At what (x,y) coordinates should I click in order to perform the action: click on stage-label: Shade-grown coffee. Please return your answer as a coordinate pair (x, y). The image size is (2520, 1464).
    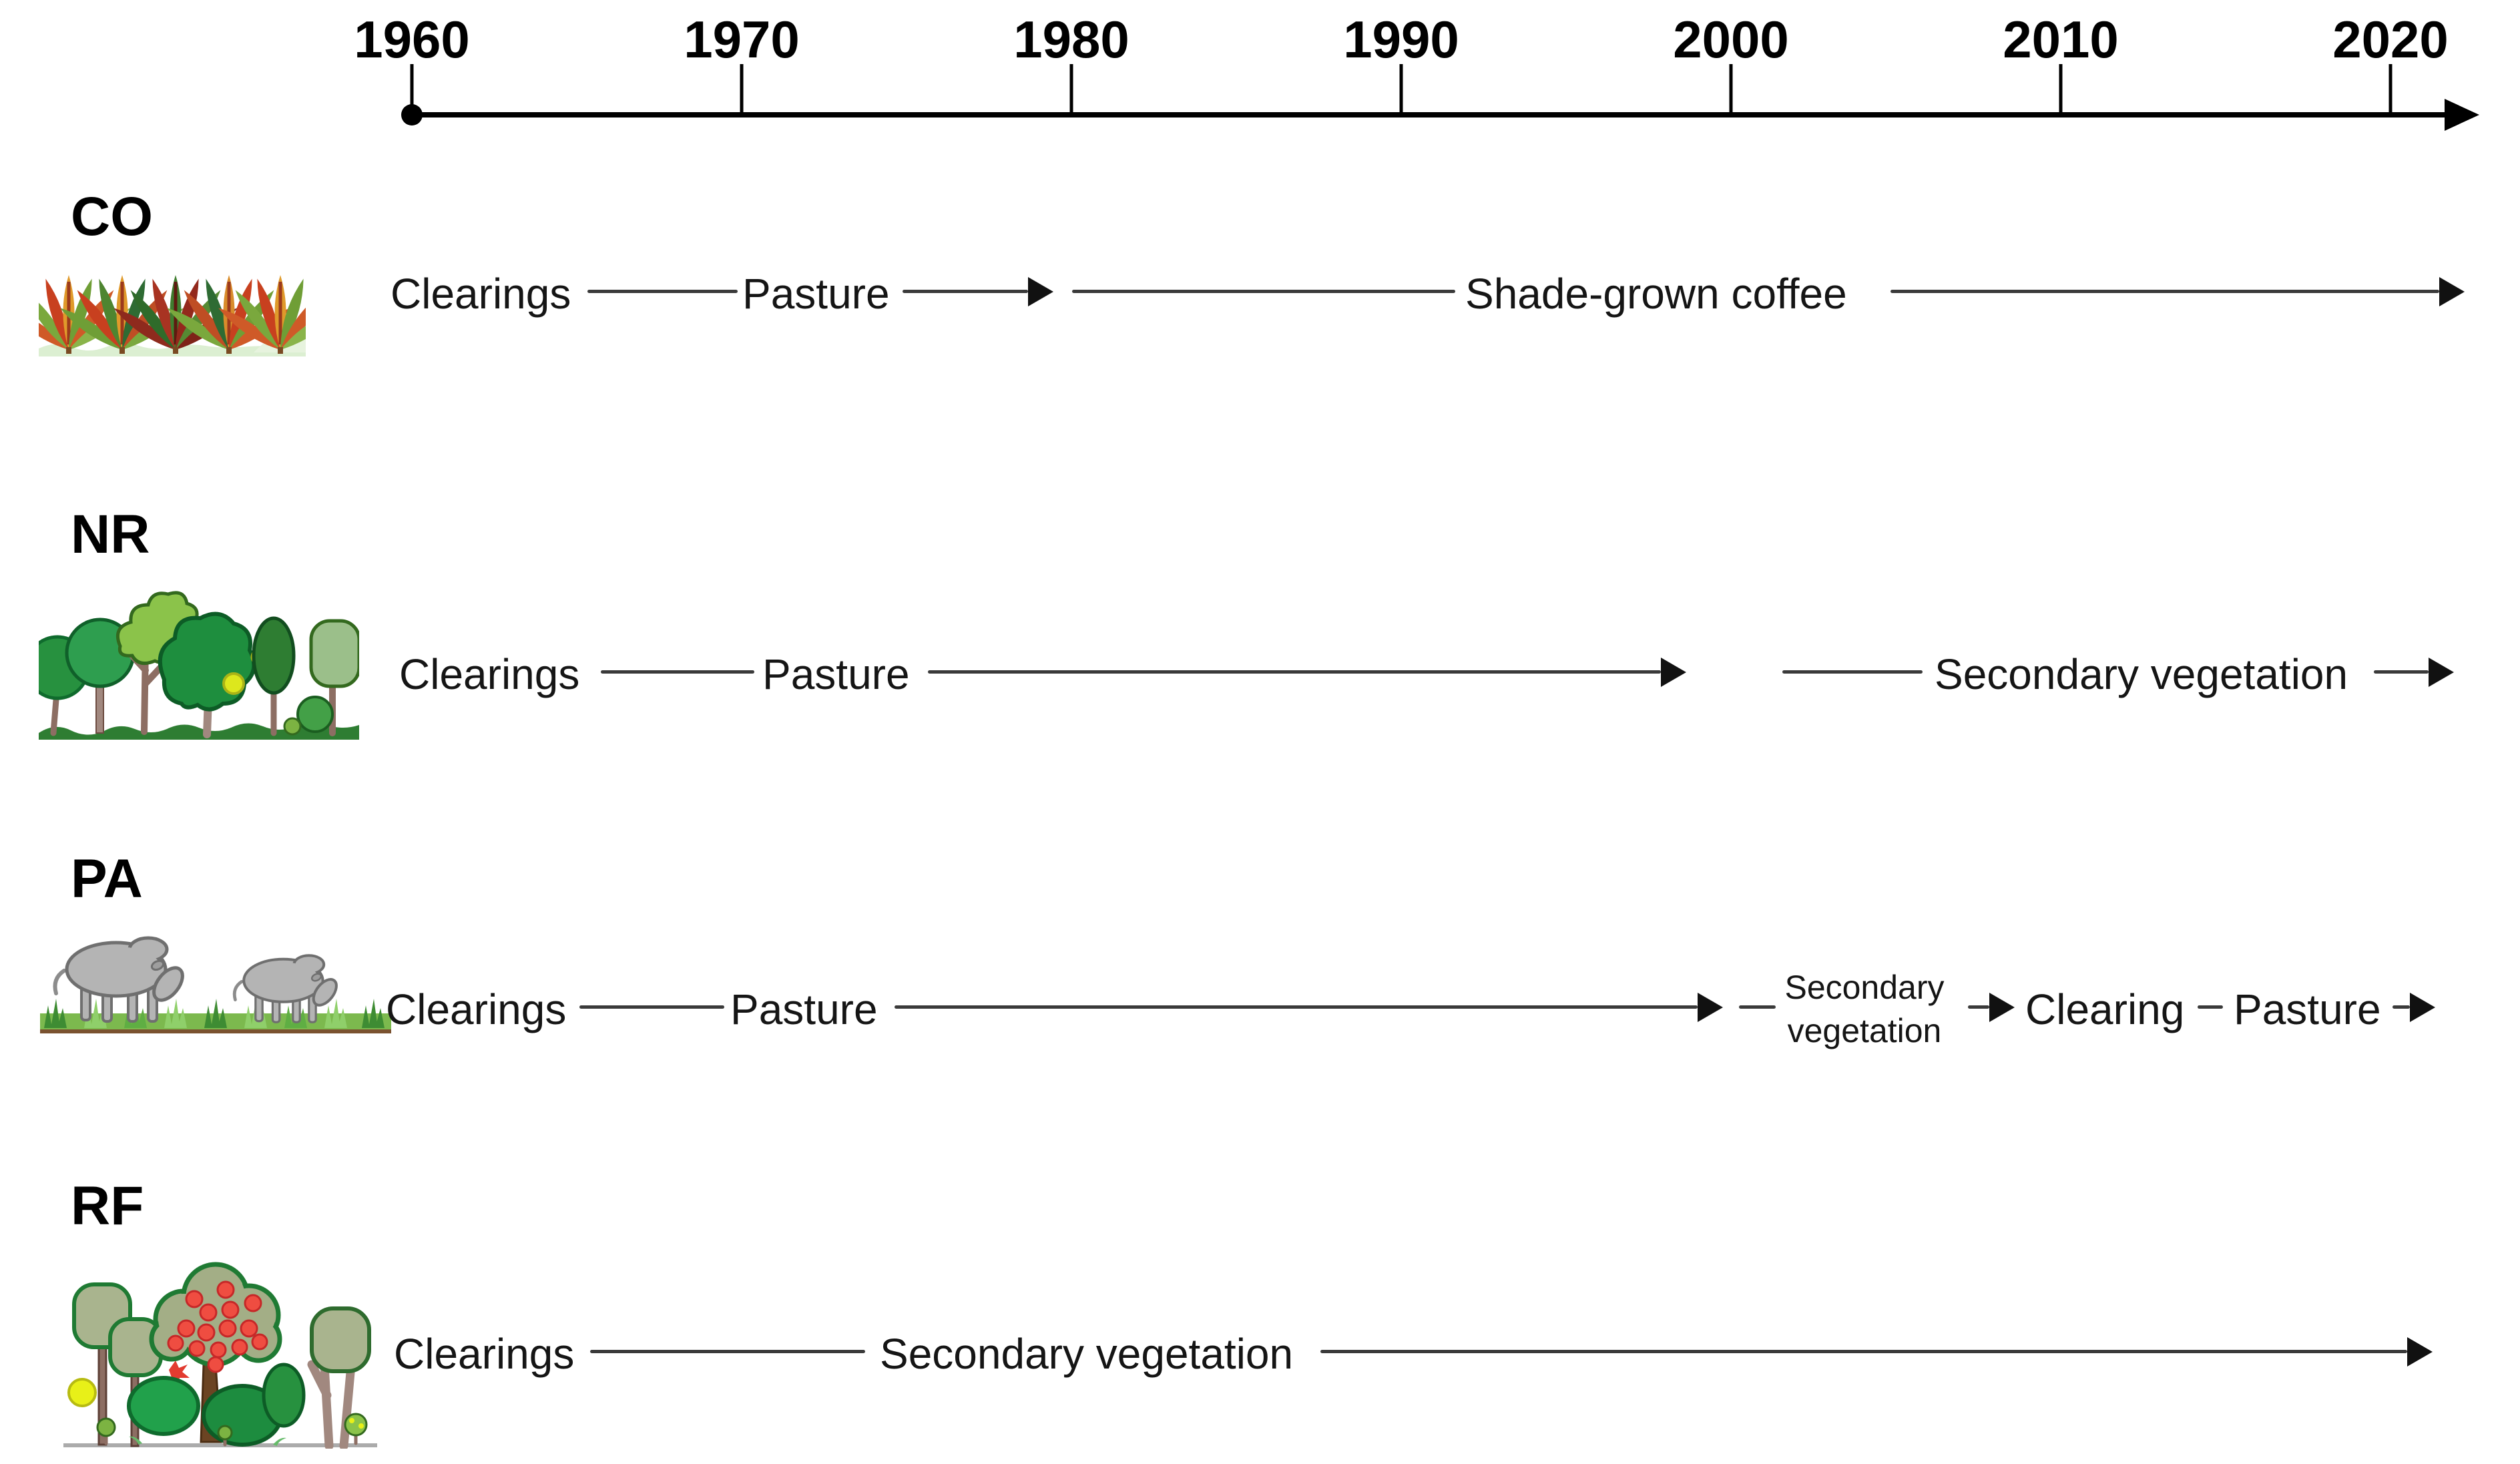
    Looking at the image, I should click on (1656, 294).